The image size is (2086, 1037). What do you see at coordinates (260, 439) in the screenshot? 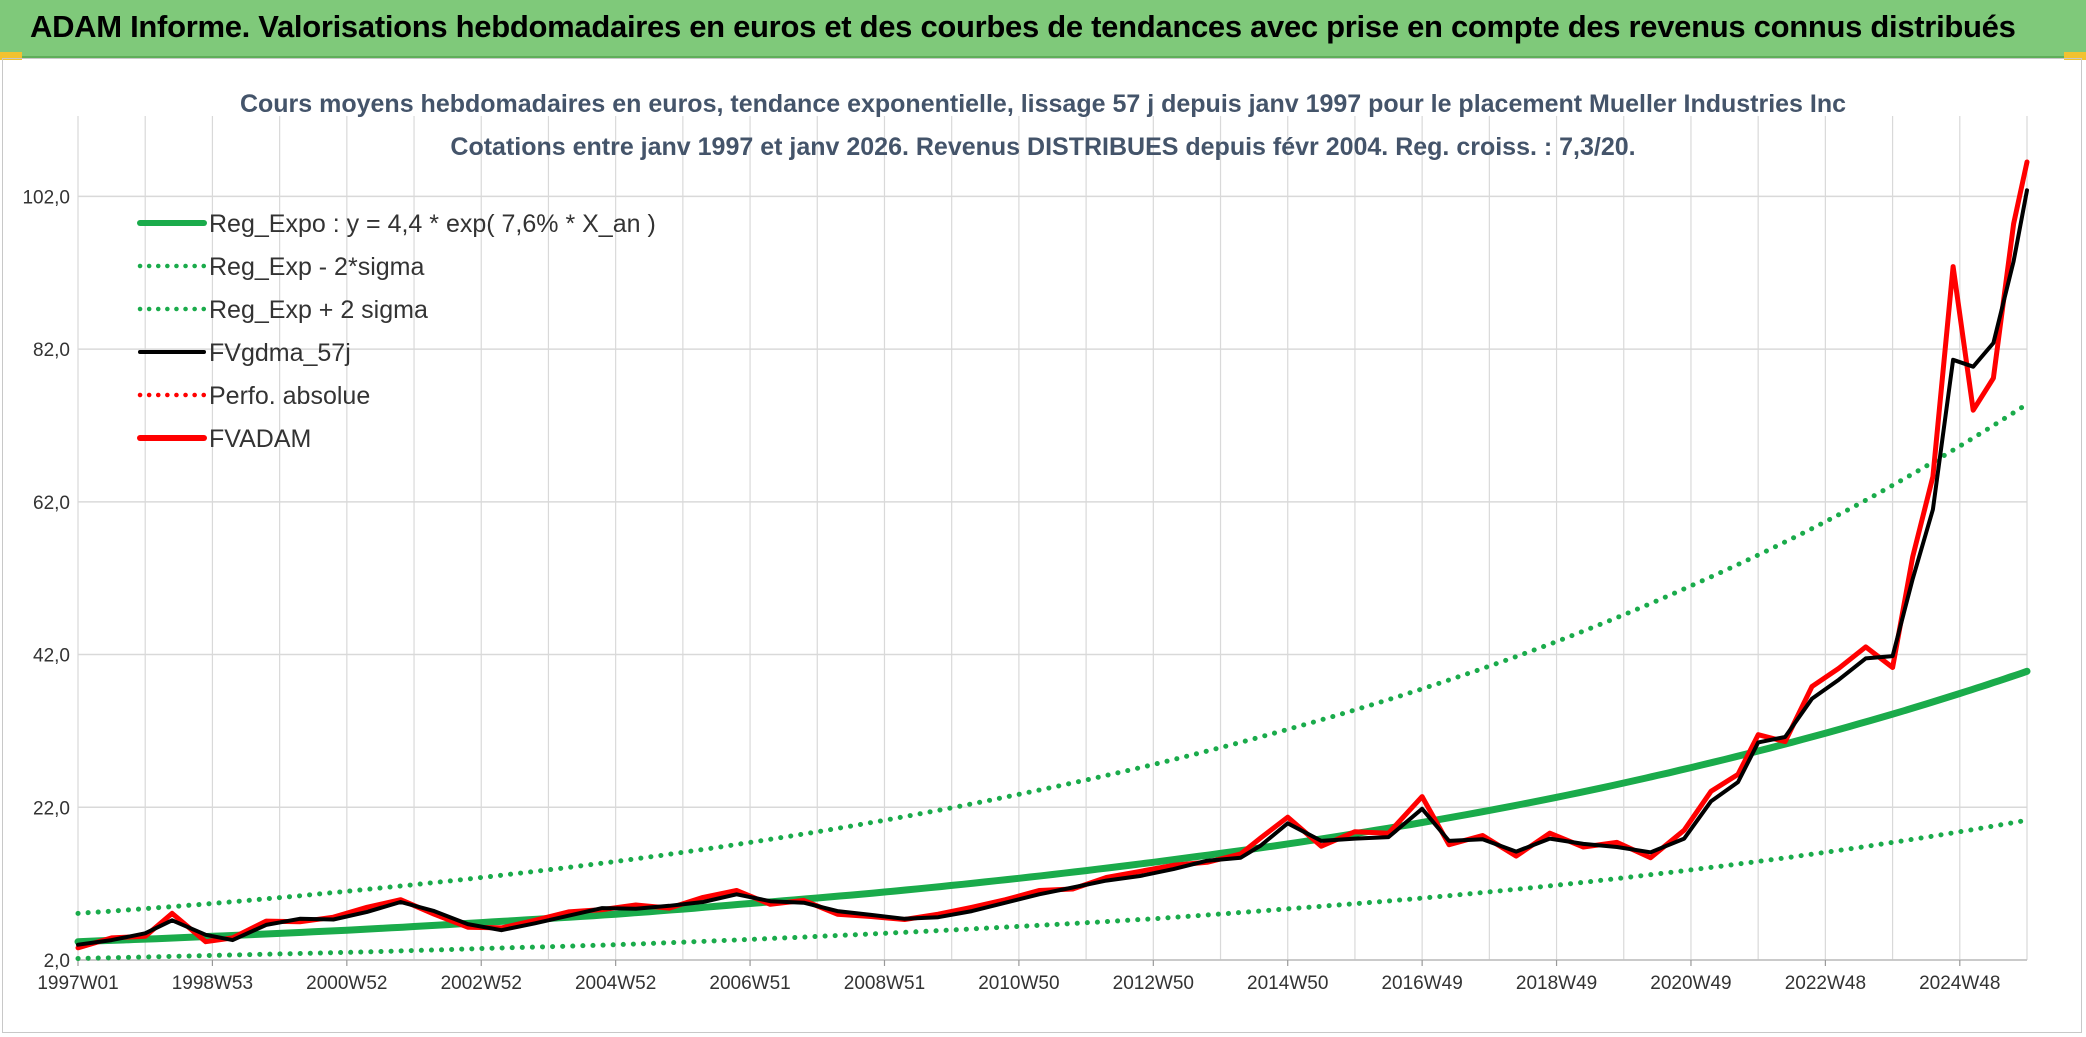
I see `legend-label-price: FVADAM` at bounding box center [260, 439].